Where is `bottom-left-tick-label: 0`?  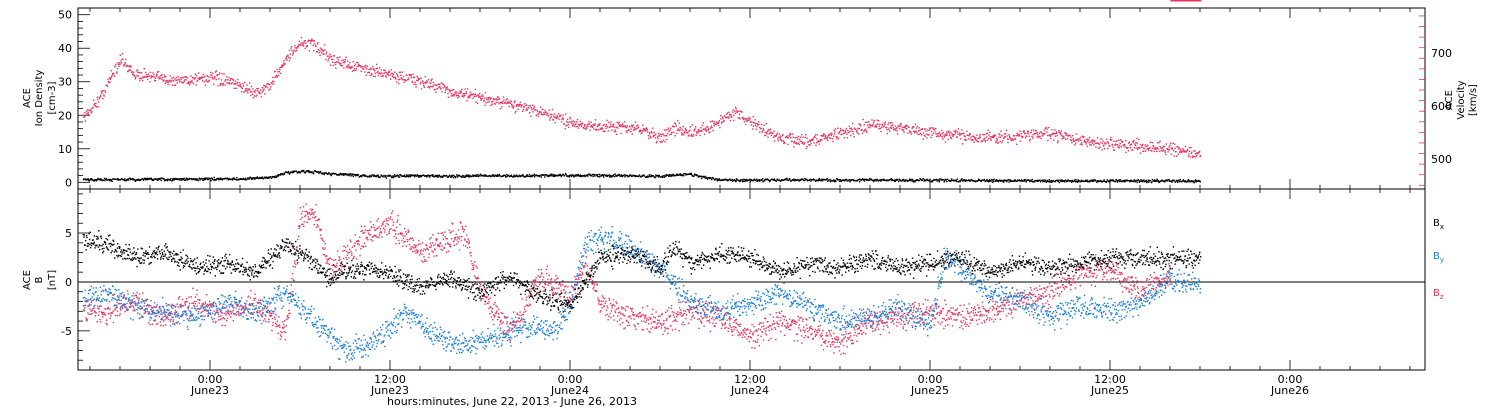 bottom-left-tick-label: 0 is located at coordinates (68, 282).